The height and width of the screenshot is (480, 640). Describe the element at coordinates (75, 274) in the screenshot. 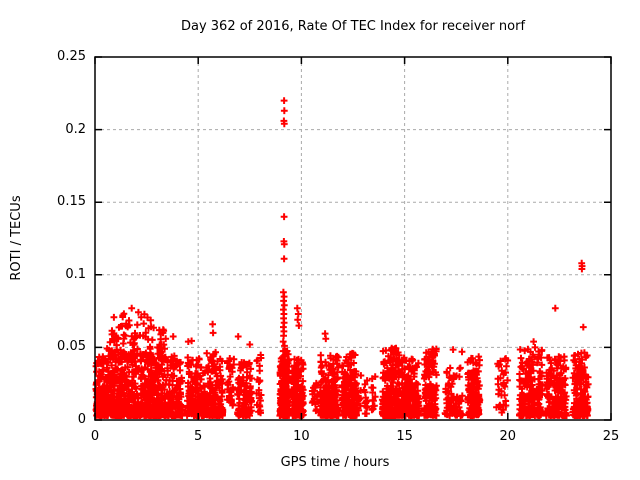

I see `y-tick-label: 0.1` at that location.